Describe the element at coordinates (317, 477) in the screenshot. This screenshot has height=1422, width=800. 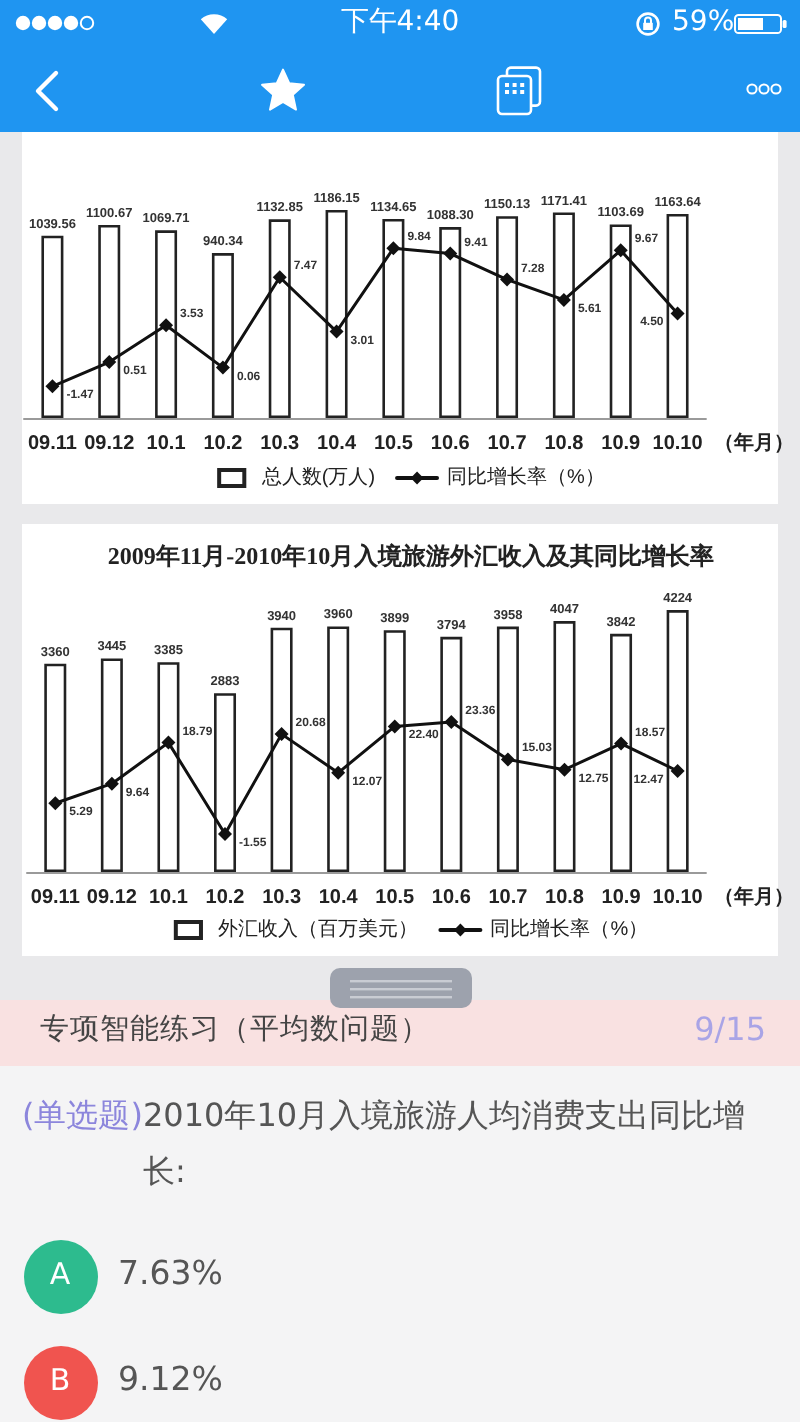
I see `legend-label: 总人数(万人)` at that location.